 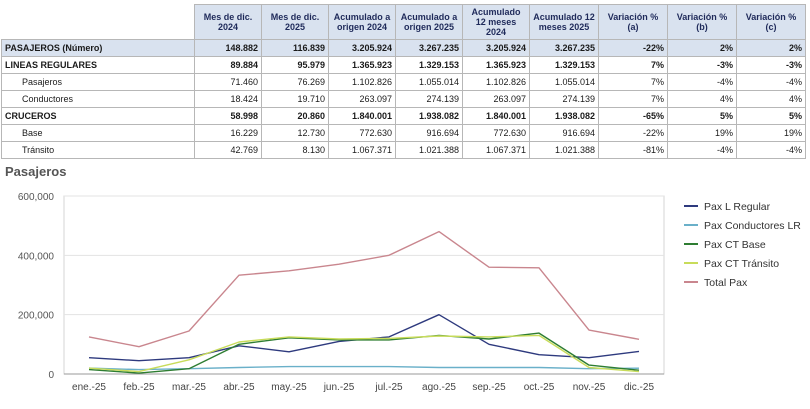 What do you see at coordinates (228, 65) in the screenshot?
I see `table-cell: 89.884` at bounding box center [228, 65].